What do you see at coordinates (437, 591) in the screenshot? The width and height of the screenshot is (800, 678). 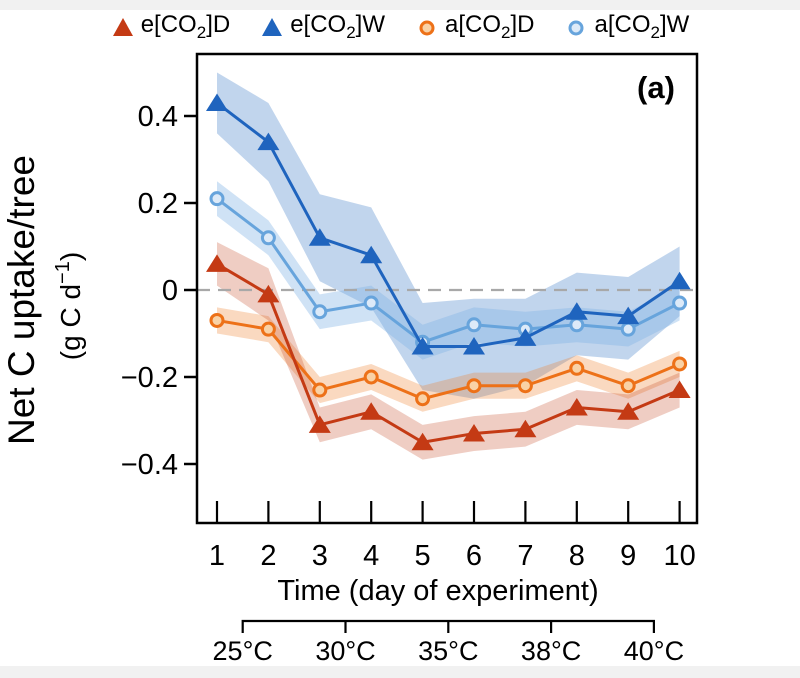 I see `x-axis-title: Time (day of experiment)` at bounding box center [437, 591].